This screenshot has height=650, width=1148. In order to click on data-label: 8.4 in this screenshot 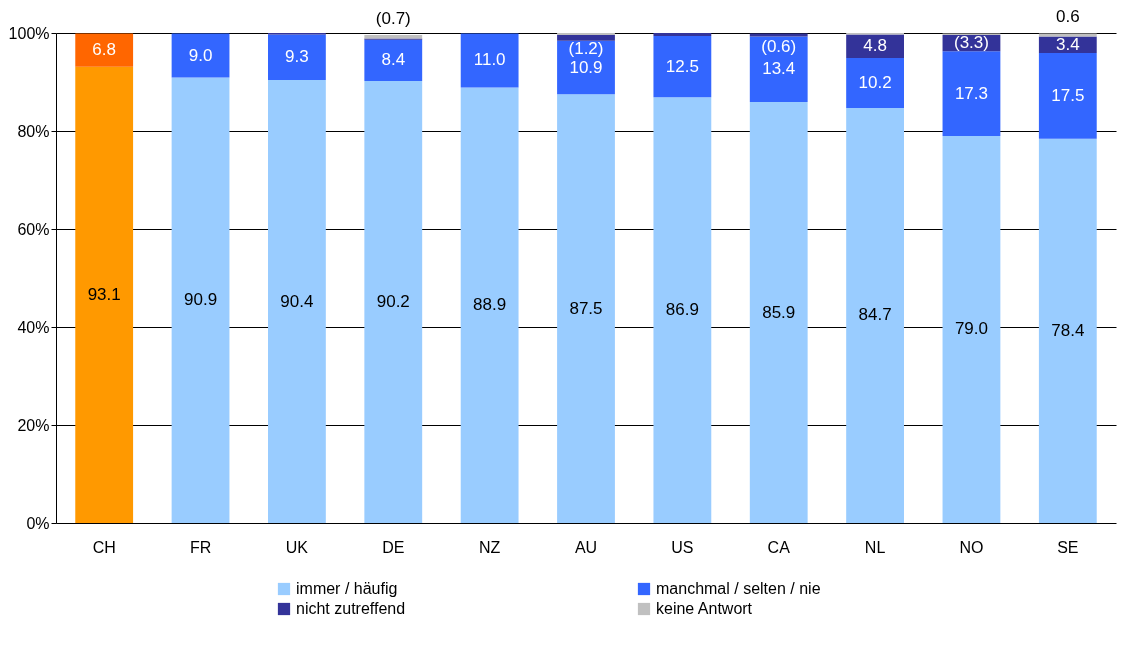, I will do `click(393, 60)`.